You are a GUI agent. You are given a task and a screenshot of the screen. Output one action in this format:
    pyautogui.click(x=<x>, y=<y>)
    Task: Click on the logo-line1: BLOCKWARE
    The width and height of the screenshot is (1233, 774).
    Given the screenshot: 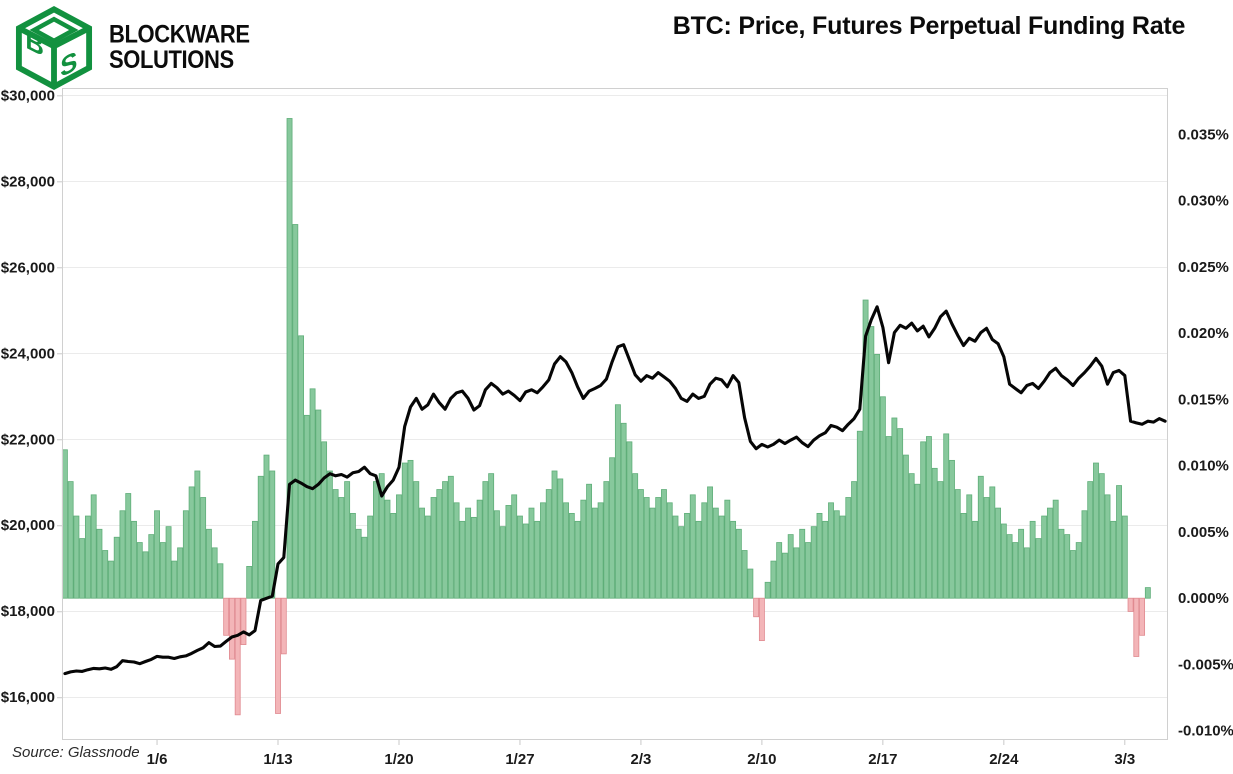 What is the action you would take?
    pyautogui.click(x=179, y=34)
    